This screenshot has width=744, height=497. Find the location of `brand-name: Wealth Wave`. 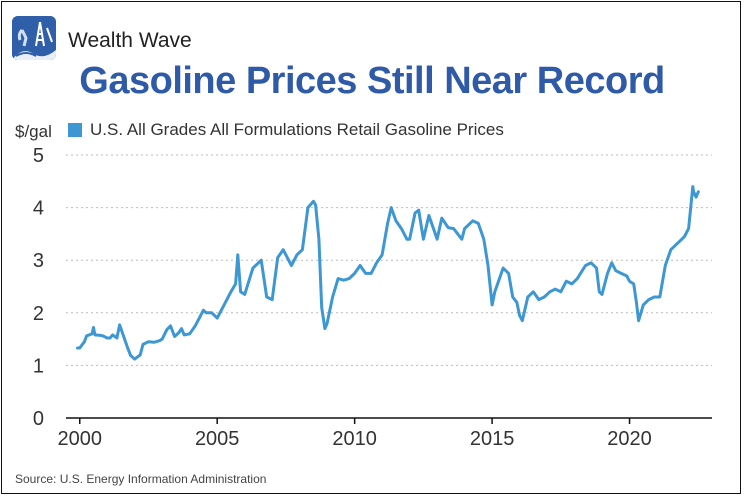

brand-name: Wealth Wave is located at coordinates (130, 40).